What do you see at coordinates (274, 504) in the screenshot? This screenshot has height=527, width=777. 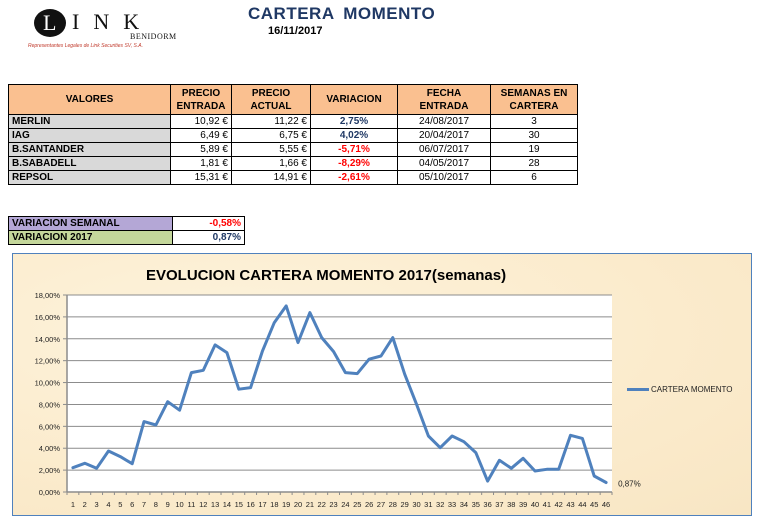 I see `x-tick-label: 18` at bounding box center [274, 504].